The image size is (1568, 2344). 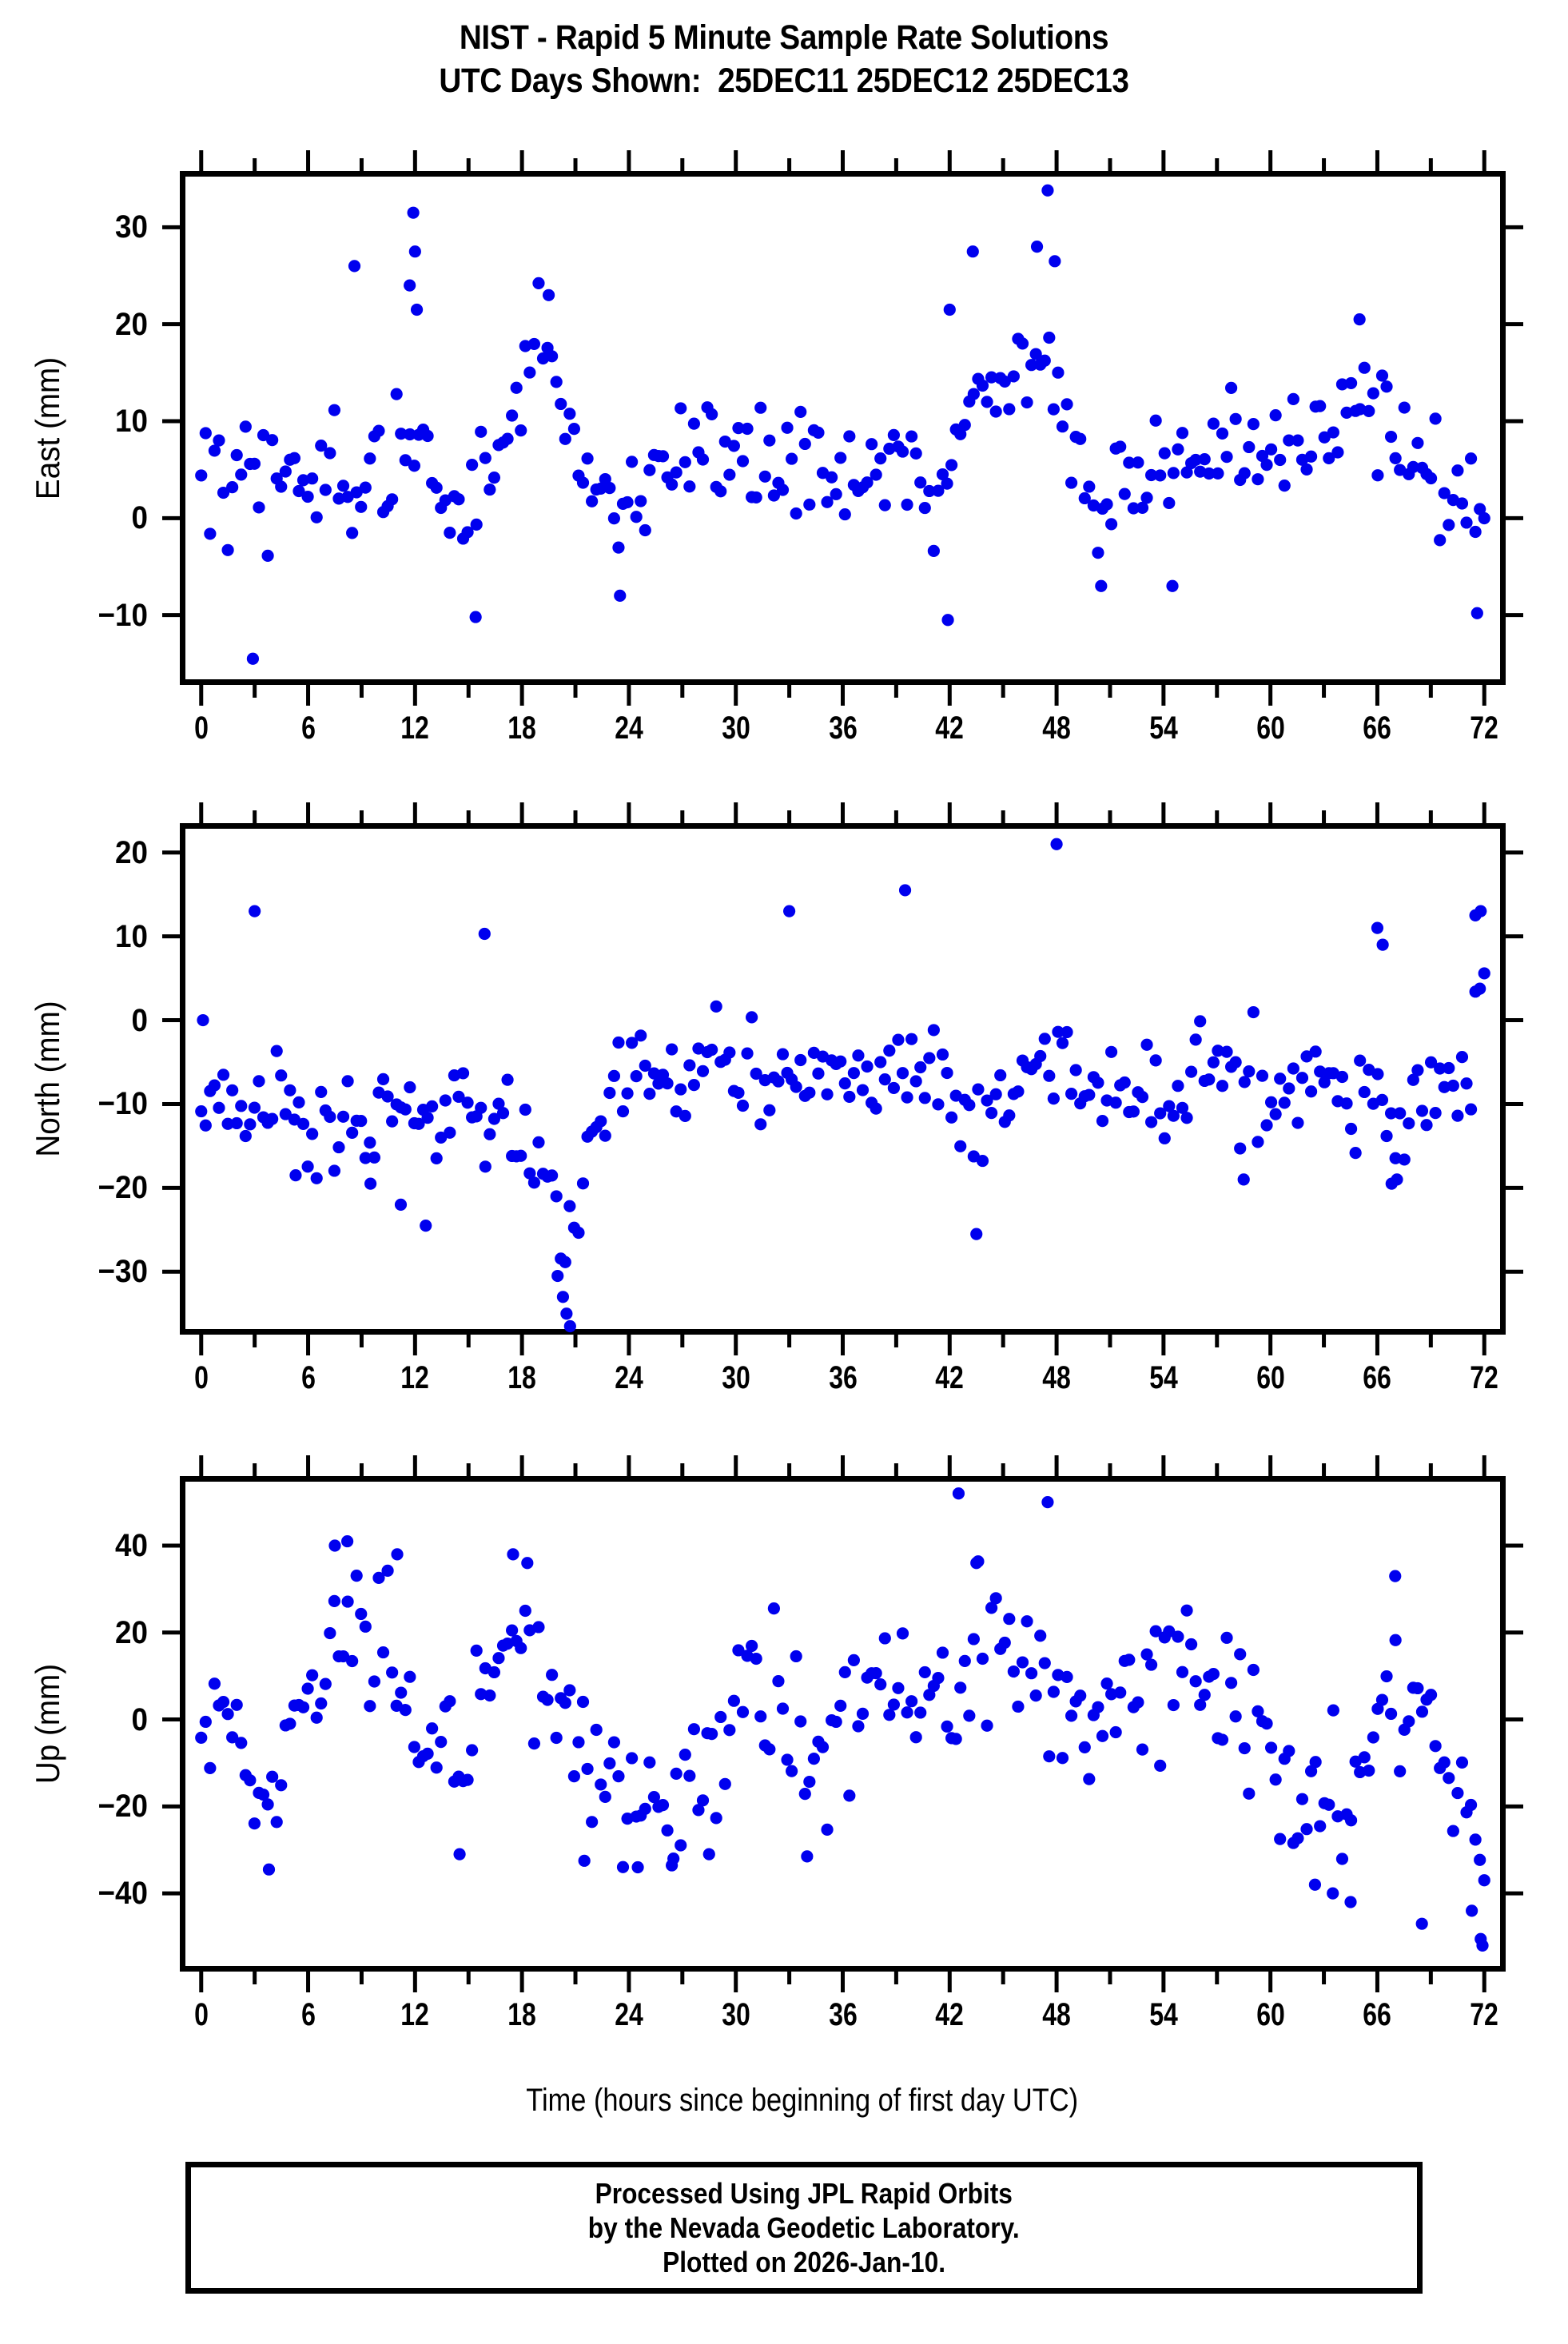 I want to click on x-tick-label: 24, so click(x=629, y=1378).